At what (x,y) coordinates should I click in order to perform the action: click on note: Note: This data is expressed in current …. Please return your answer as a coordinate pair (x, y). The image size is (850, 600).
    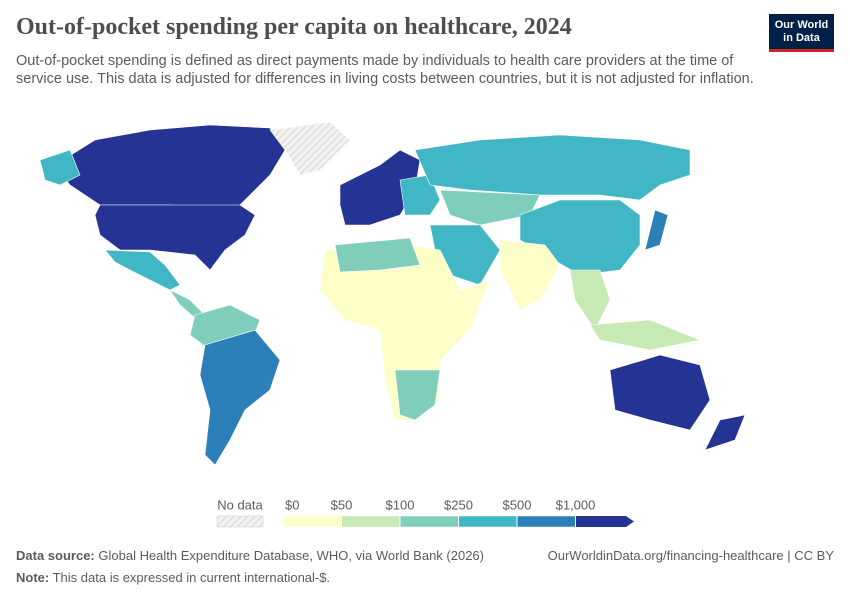
    Looking at the image, I should click on (173, 577).